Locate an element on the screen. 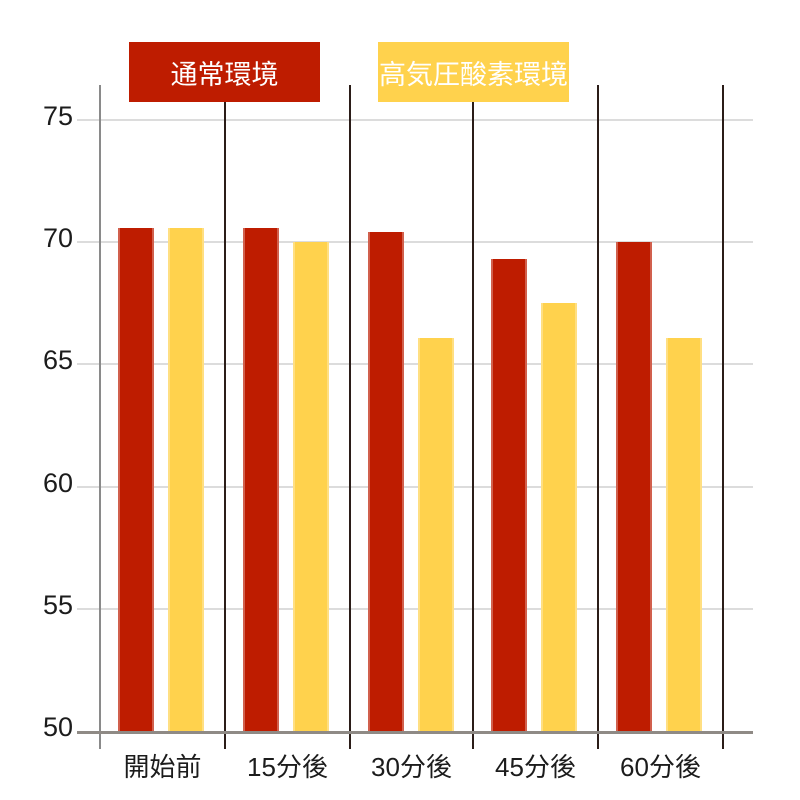 The height and width of the screenshot is (800, 800). y-axis-tick-label-70: 70 is located at coordinates (57, 238).